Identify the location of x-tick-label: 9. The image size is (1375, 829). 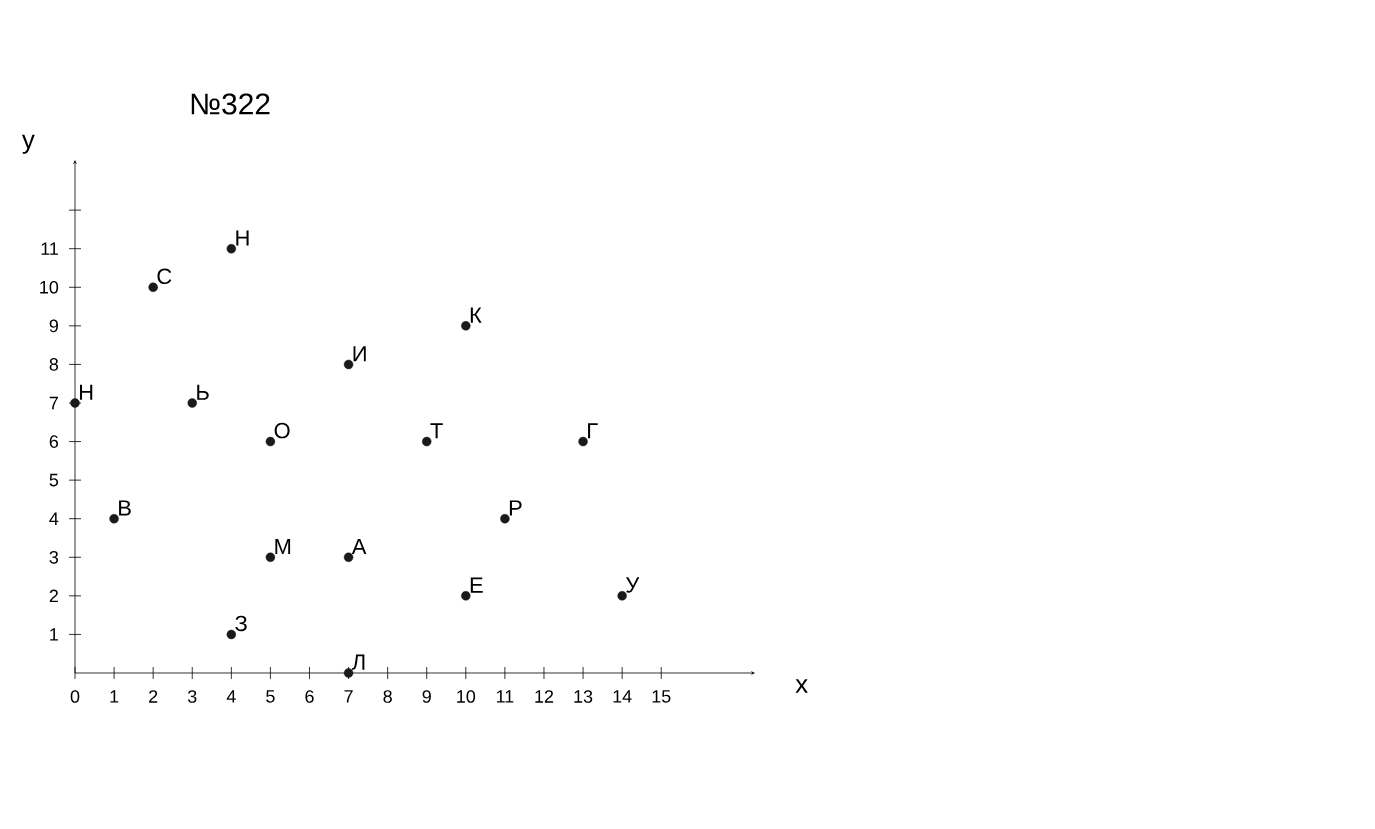
(426, 696).